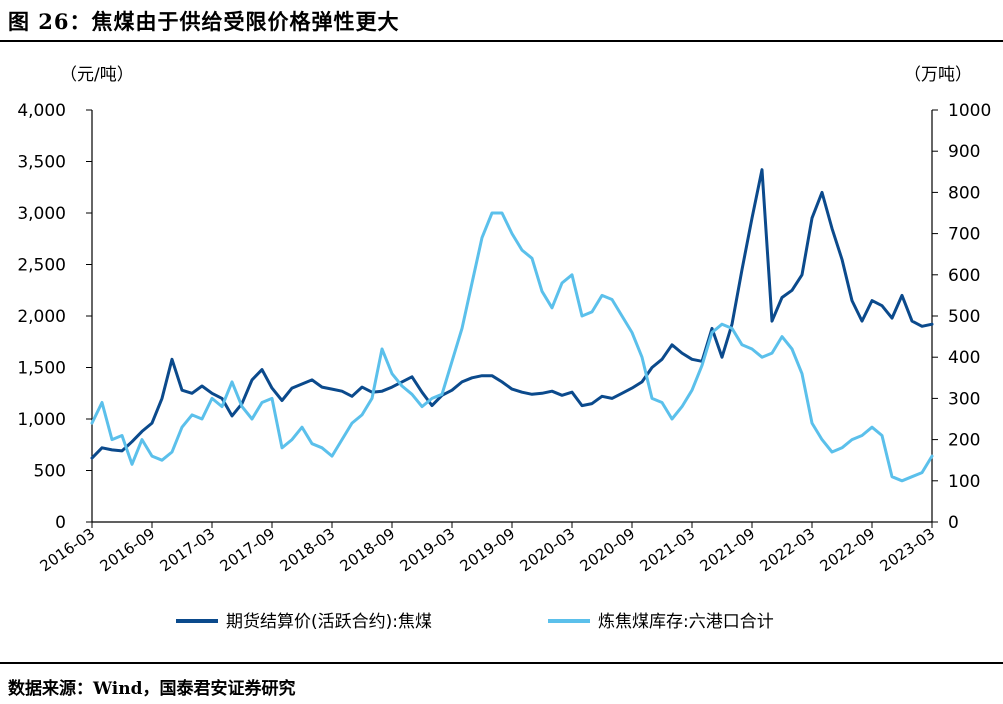  Describe the element at coordinates (475, 622) in the screenshot. I see `legend: 期货结算价(活跃合约):焦煤 炼焦煤库存:六港口合计` at that location.